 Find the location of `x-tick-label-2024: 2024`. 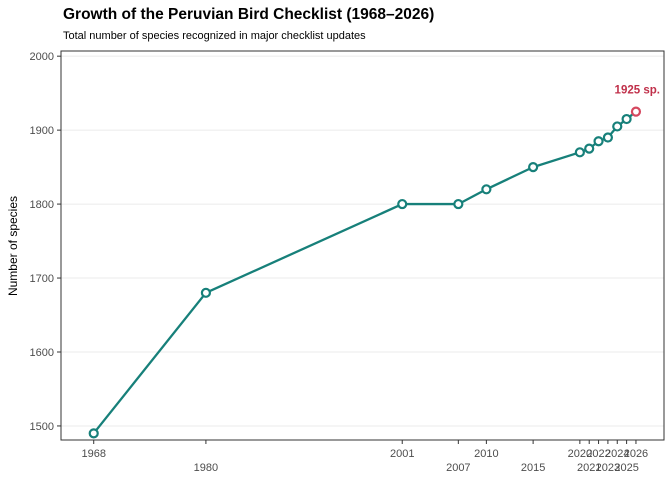

x-tick-label-2024: 2024 is located at coordinates (617, 454).